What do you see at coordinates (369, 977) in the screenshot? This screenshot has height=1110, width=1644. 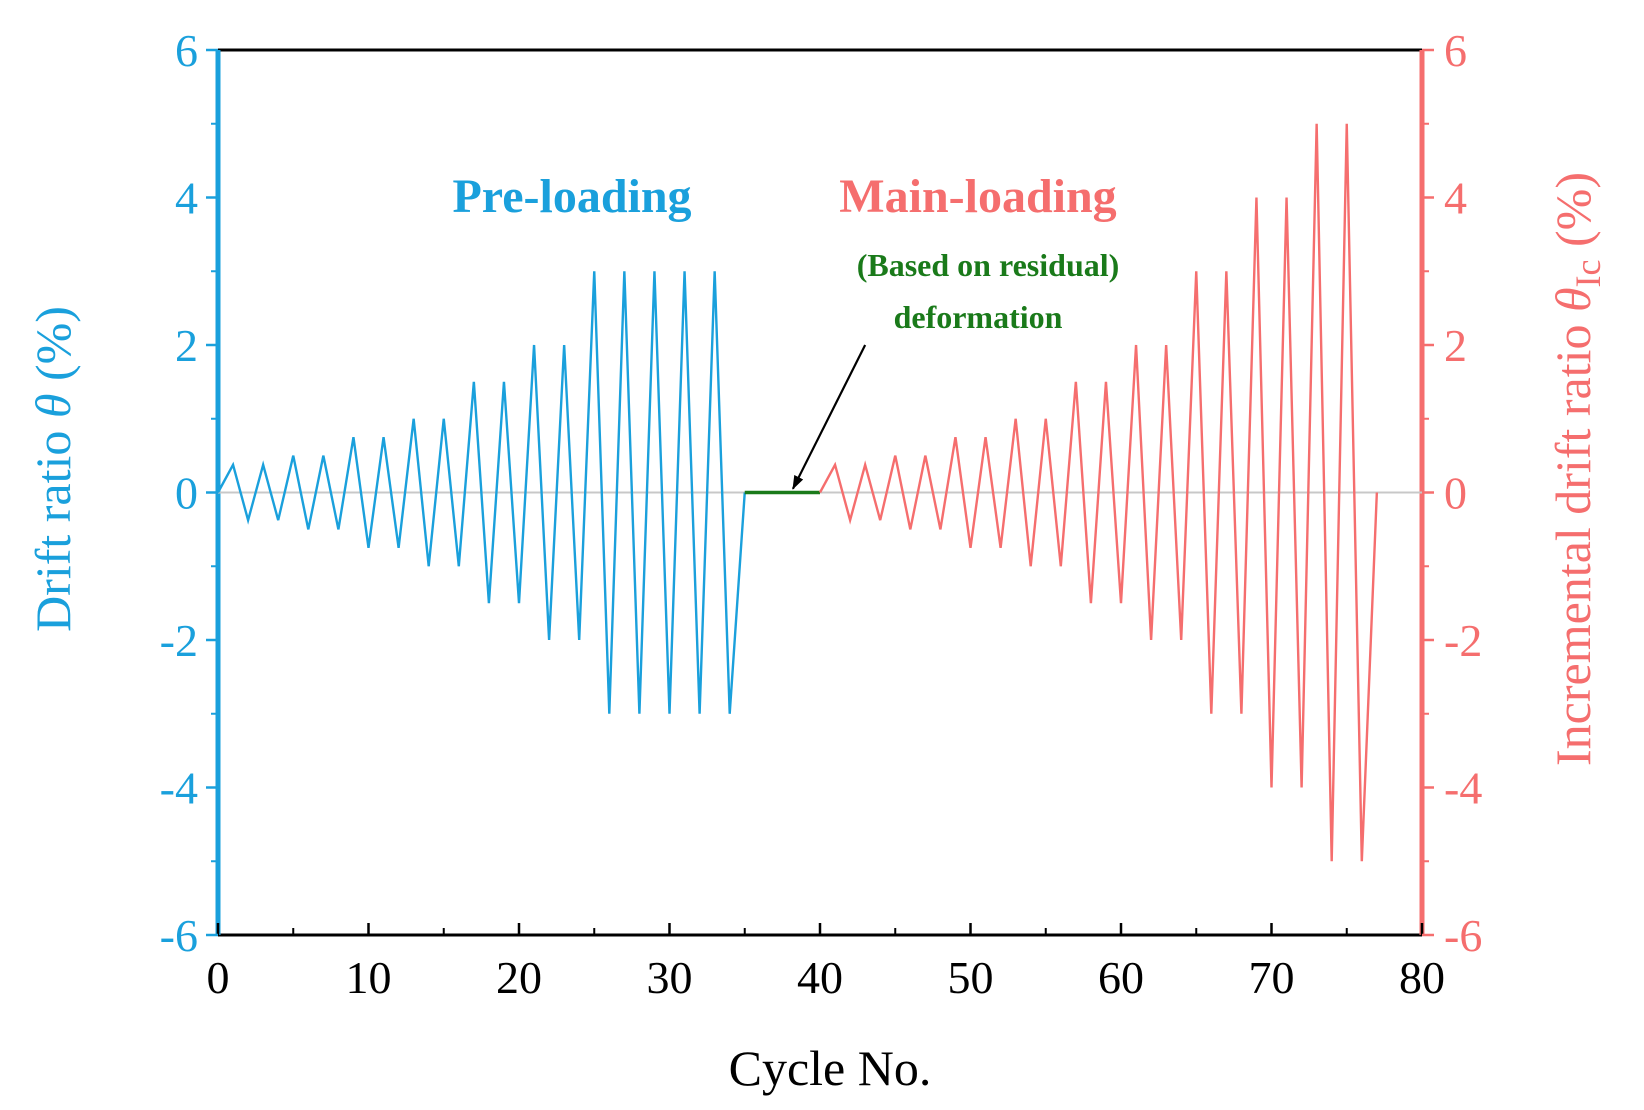 I see `x-tick-label: 10` at bounding box center [369, 977].